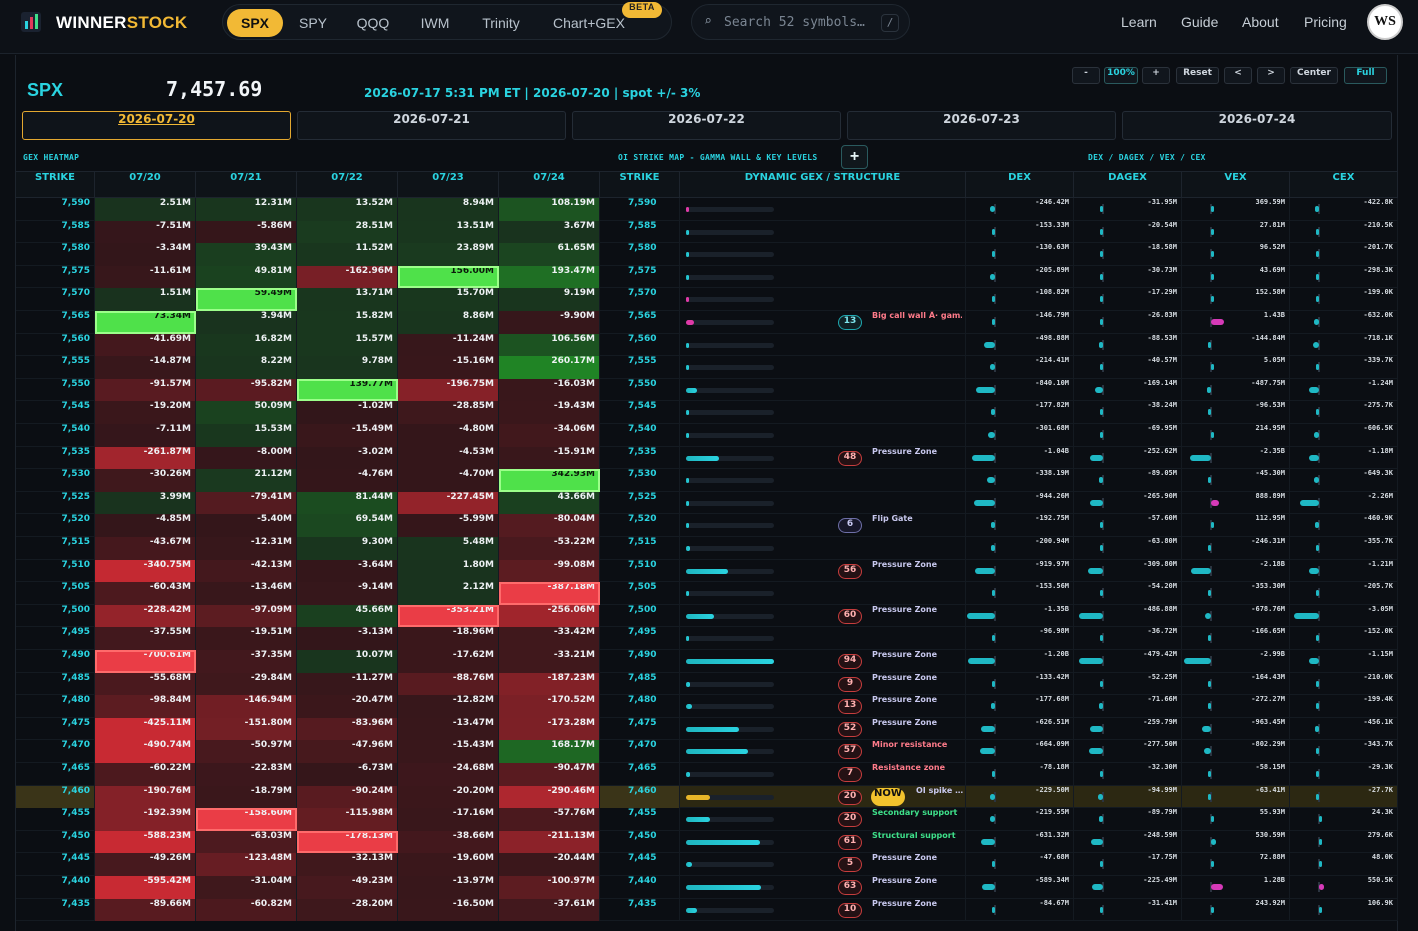 The width and height of the screenshot is (1418, 931). What do you see at coordinates (1325, 22) in the screenshot?
I see `nav-link-pricing: Pricing` at bounding box center [1325, 22].